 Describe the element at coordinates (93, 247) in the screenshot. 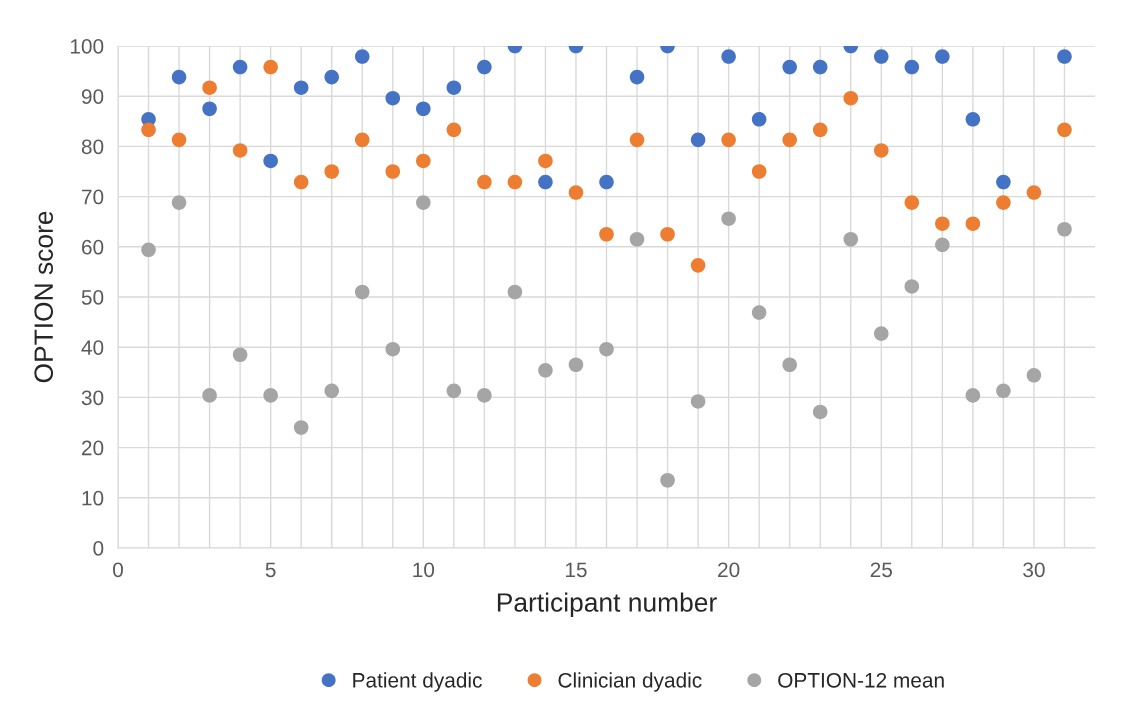

I see `y-tick-label: 60` at that location.